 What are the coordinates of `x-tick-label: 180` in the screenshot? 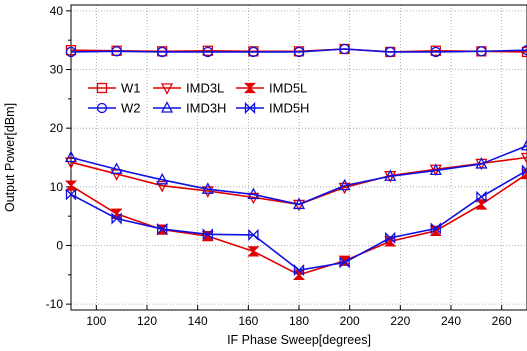 It's located at (299, 321).